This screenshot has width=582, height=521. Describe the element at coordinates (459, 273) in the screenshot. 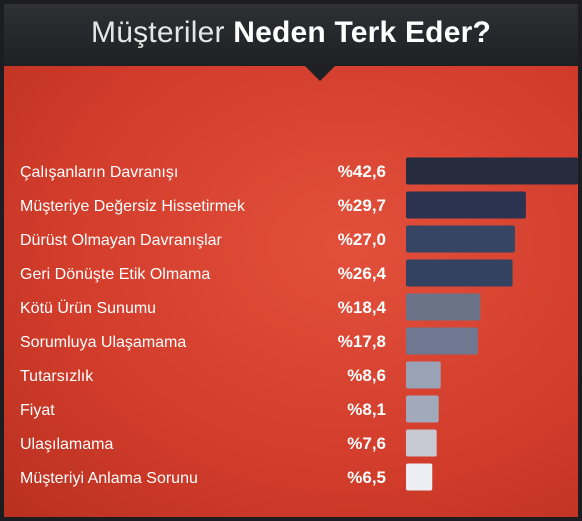

I see `bar-geri-donuste-etik-olmama` at that location.